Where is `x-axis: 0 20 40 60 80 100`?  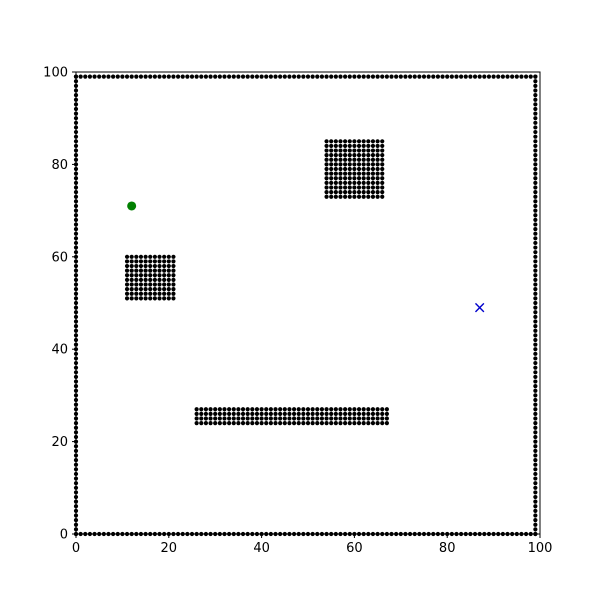
x-axis: 0 20 40 60 80 100 is located at coordinates (312, 545).